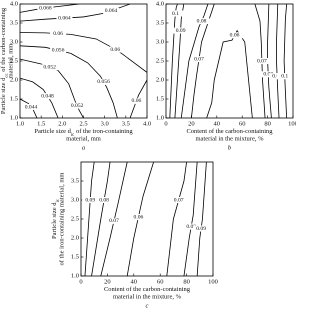 The width and height of the screenshot is (320, 312). Describe the element at coordinates (14, 3) in the screenshot. I see `y-tick-label: 4.0` at that location.